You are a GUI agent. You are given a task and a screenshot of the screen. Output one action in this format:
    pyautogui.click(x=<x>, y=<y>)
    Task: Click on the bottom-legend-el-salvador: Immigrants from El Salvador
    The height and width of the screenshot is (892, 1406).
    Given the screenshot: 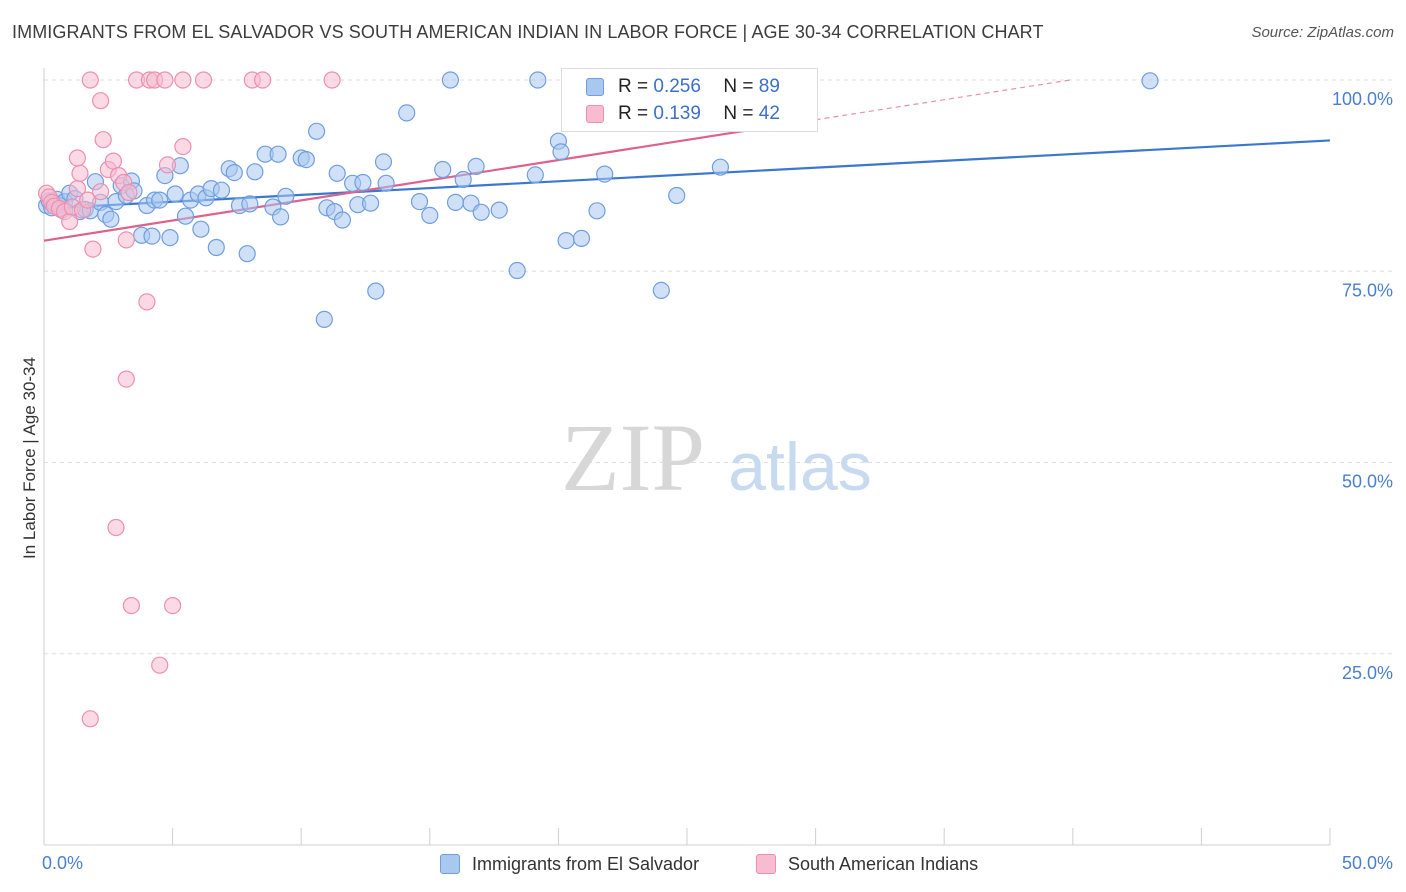 What is the action you would take?
    pyautogui.click(x=569, y=864)
    